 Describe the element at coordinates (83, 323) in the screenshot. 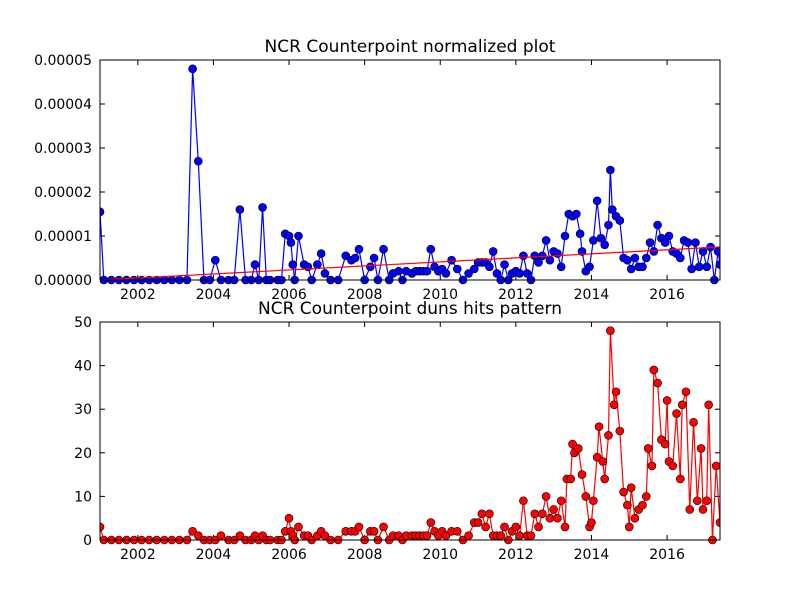

I see `y-tick-label: 50` at that location.